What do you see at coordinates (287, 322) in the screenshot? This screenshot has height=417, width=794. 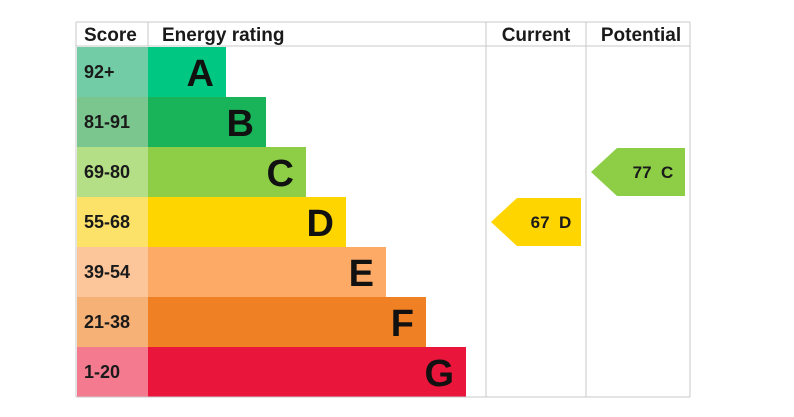 I see `rating-bar-f` at bounding box center [287, 322].